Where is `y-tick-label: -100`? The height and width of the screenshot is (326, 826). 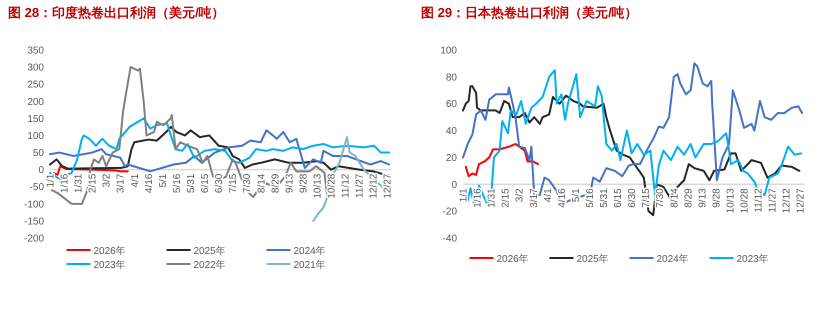 y-tick-label: -100 is located at coordinates (34, 204).